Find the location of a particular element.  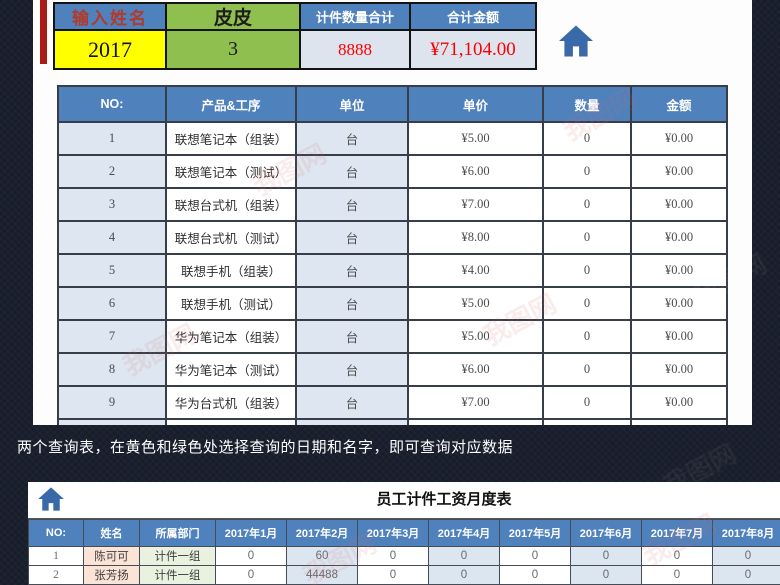

table-row: 5 联想手机（组装）台 ¥4.00 0 ¥0.00 is located at coordinates (392, 270).